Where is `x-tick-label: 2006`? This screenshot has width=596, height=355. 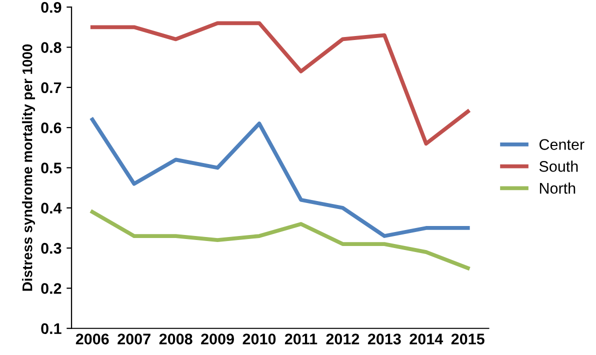
x-tick-label: 2006 is located at coordinates (92, 339).